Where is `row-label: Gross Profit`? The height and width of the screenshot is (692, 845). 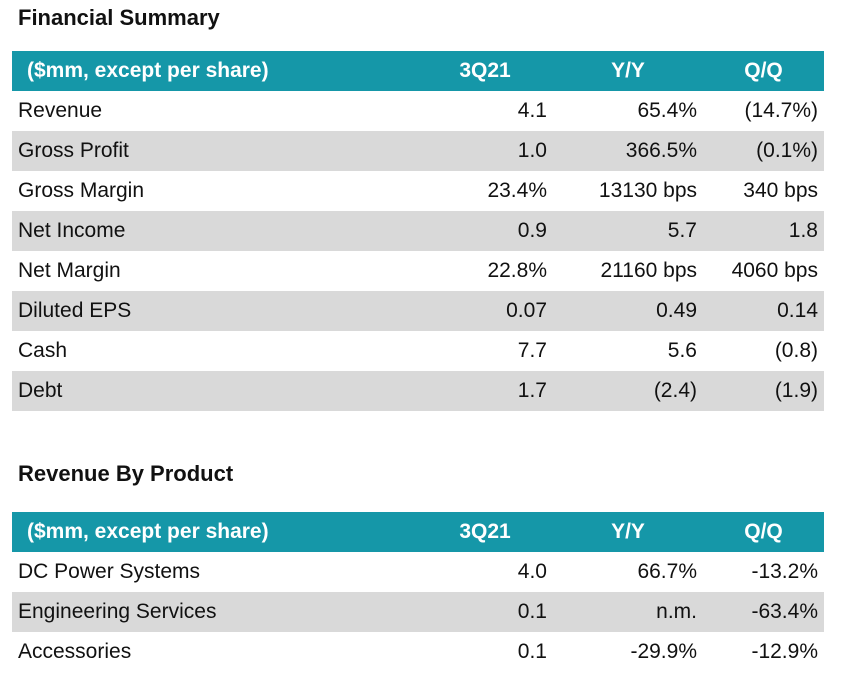 row-label: Gross Profit is located at coordinates (214, 151).